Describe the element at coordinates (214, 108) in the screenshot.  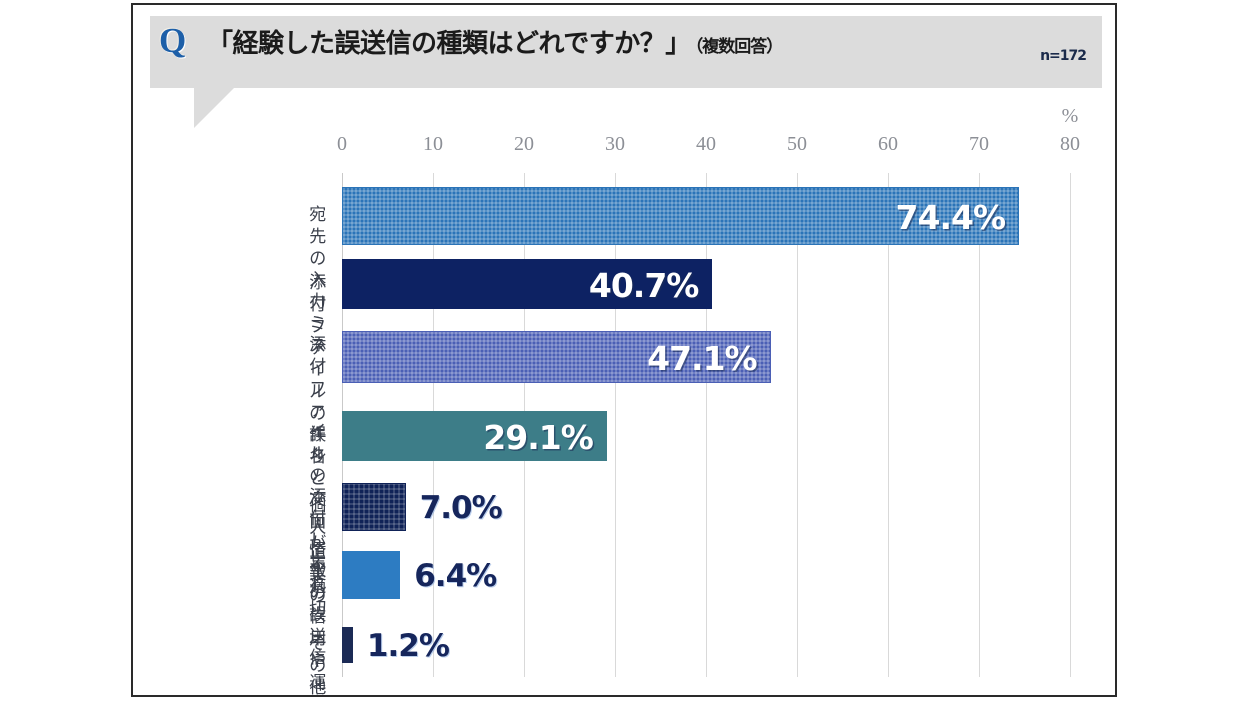
I see `speech-bubble-tail` at that location.